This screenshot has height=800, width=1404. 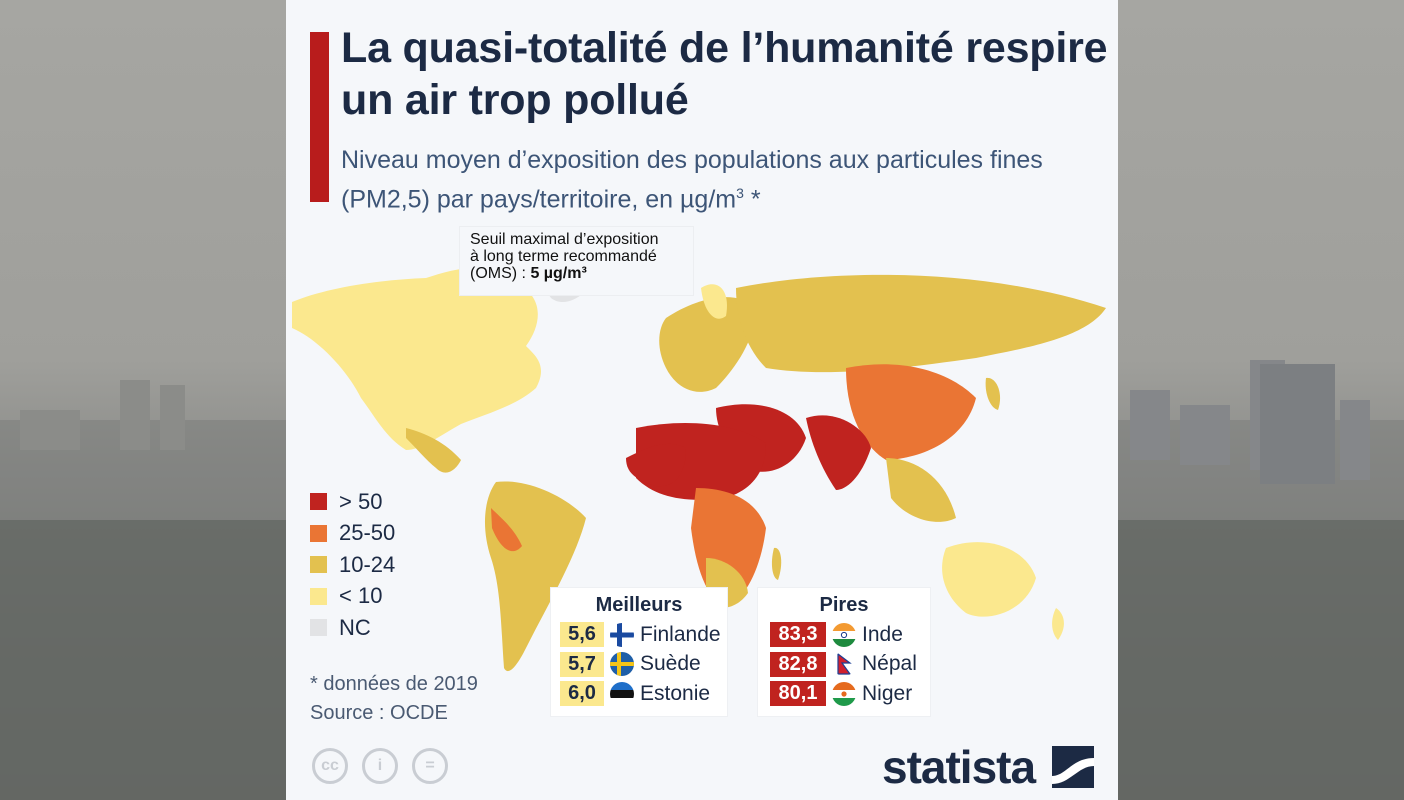 What do you see at coordinates (798, 664) in the screenshot?
I see `worst-value: 82,8` at bounding box center [798, 664].